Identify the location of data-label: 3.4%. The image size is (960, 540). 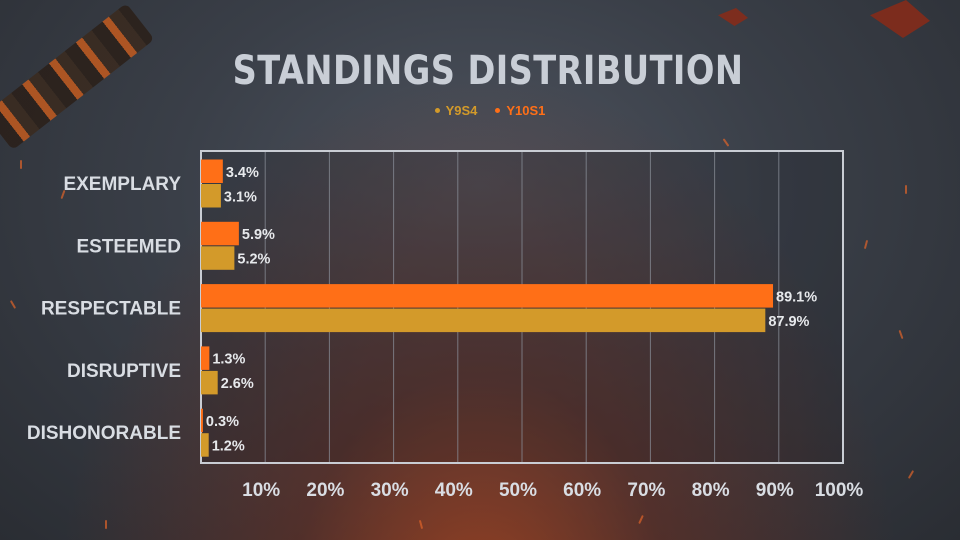
(242, 173).